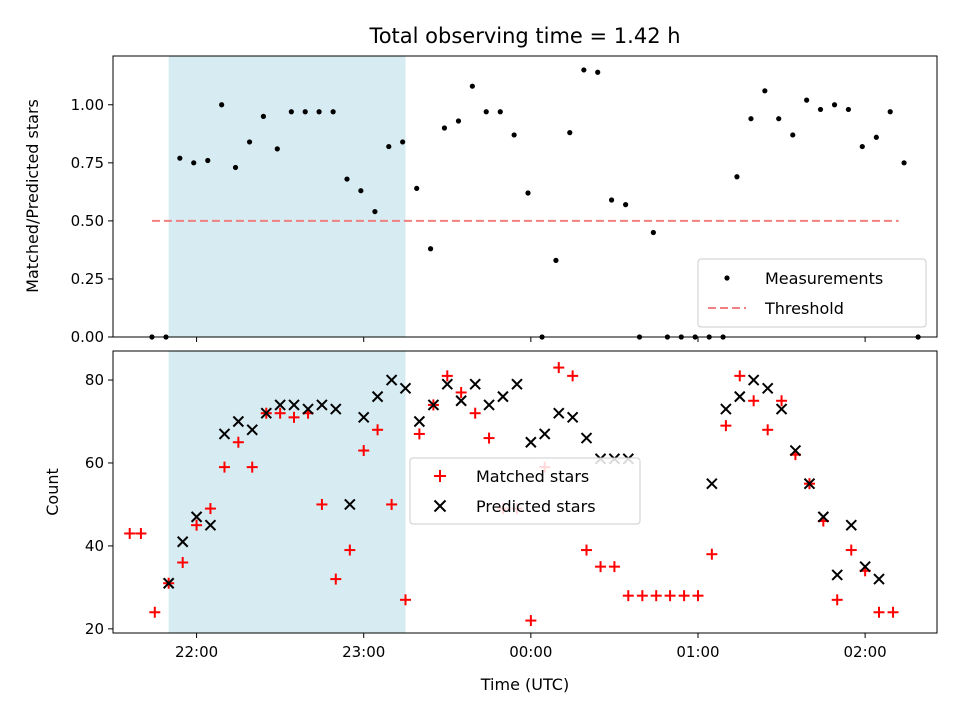 Image resolution: width=960 pixels, height=720 pixels. Describe the element at coordinates (87, 279) in the screenshot. I see `y-tick-label: 0.25` at that location.